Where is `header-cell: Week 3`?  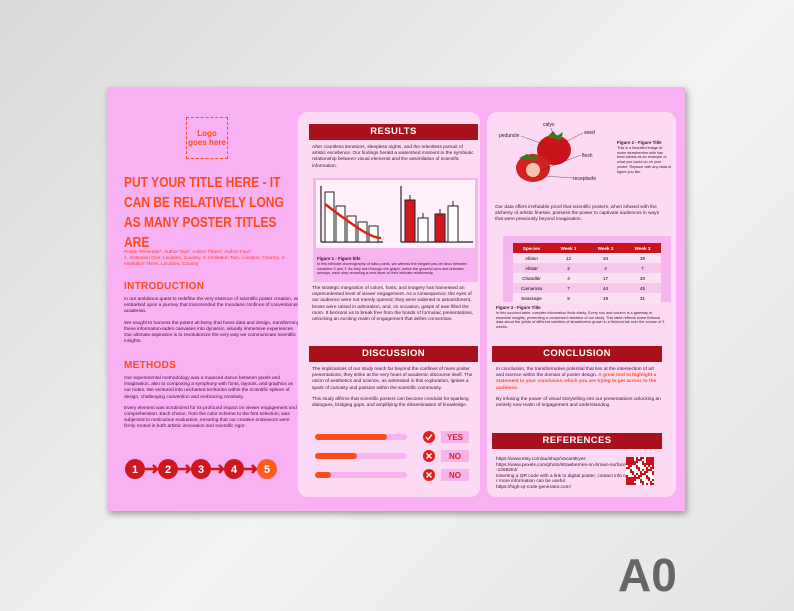
header-cell: Week 3 is located at coordinates (642, 248).